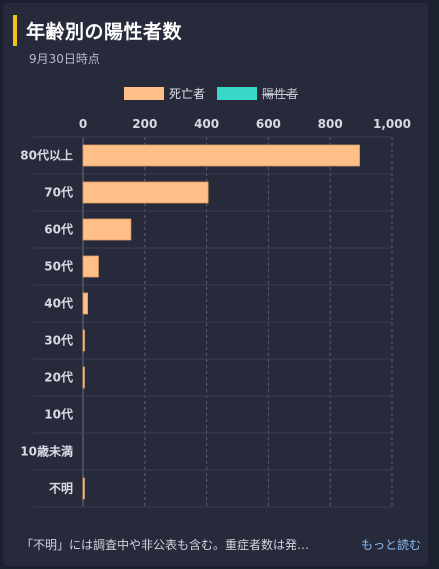  Describe the element at coordinates (392, 124) in the screenshot. I see `x-tick-label: 1,000` at that location.